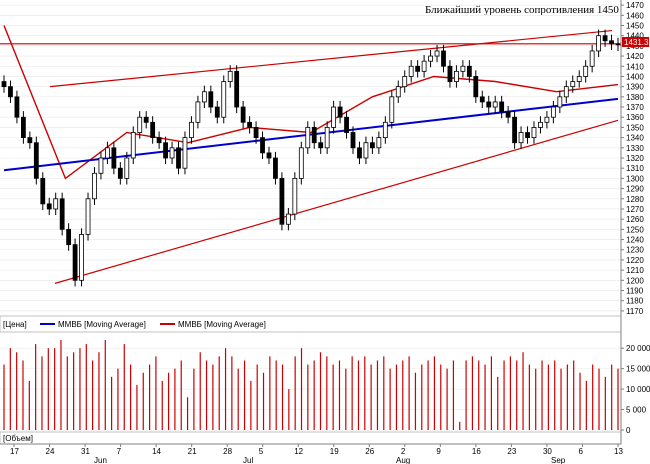  I want to click on x-tick-label: 23, so click(511, 451).